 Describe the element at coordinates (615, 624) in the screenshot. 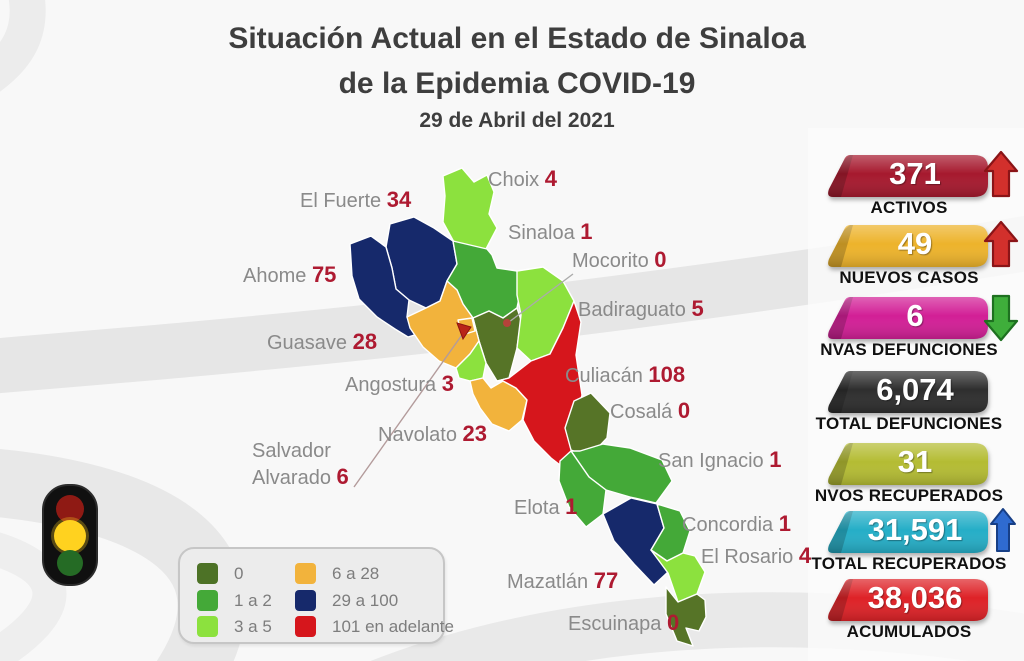

I see `municipality-name: Escuinapa` at that location.